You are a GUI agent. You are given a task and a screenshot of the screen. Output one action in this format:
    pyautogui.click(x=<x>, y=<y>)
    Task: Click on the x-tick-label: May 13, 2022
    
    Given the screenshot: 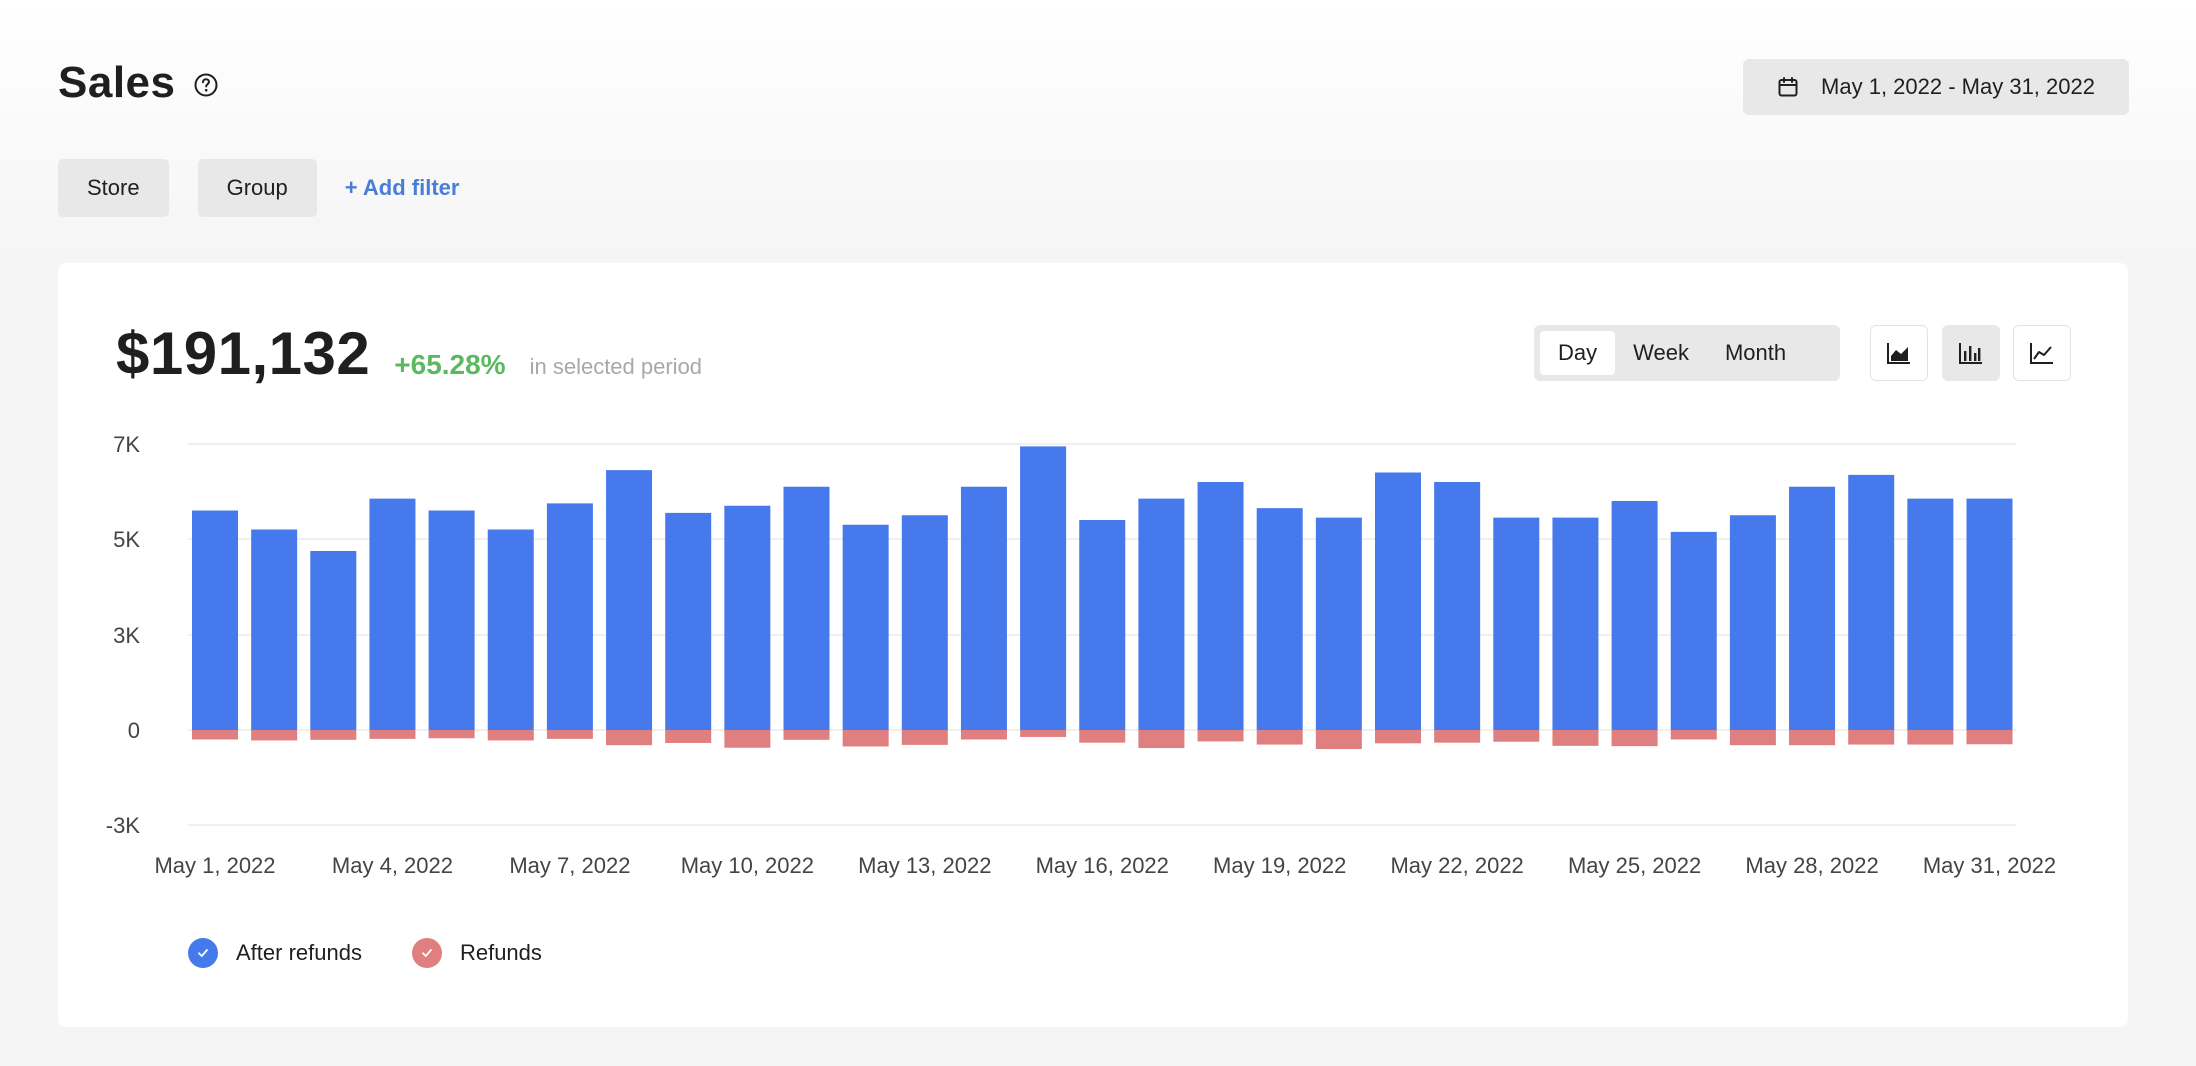 What is the action you would take?
    pyautogui.click(x=924, y=865)
    